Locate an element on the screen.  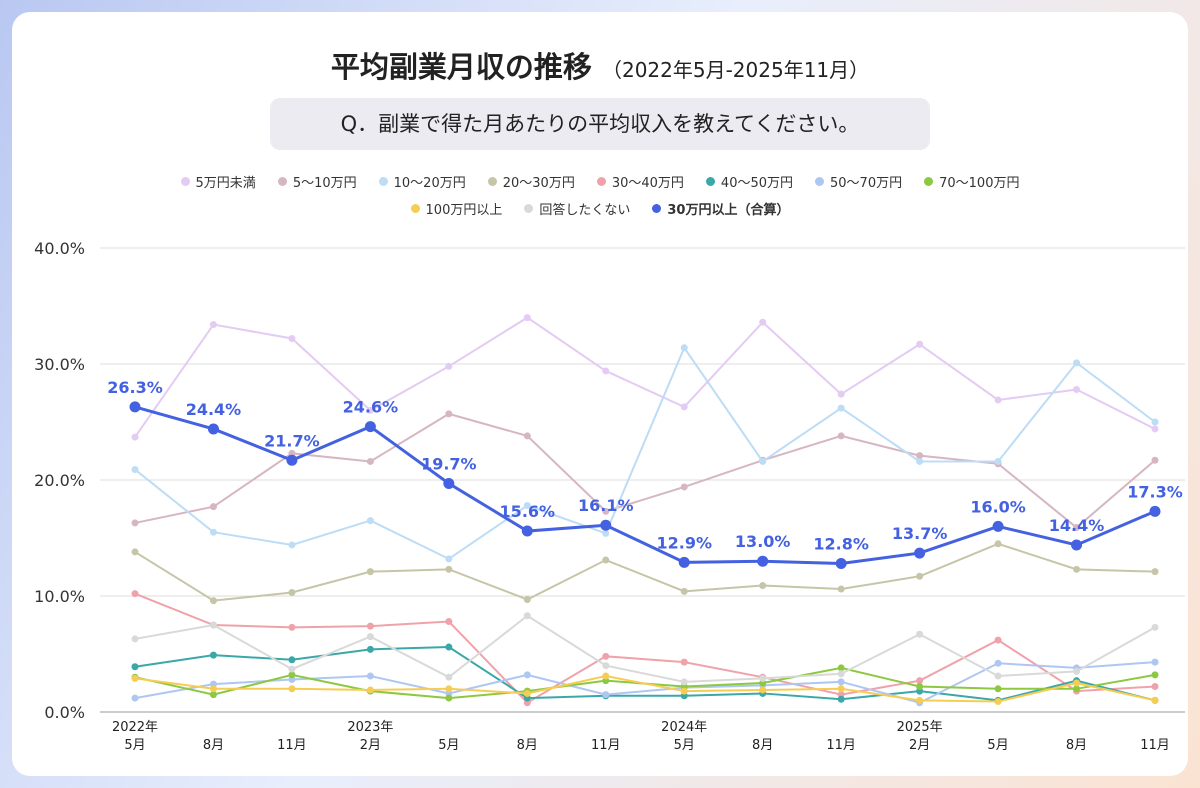
legend-item: 30～40万円 is located at coordinates (640, 181).